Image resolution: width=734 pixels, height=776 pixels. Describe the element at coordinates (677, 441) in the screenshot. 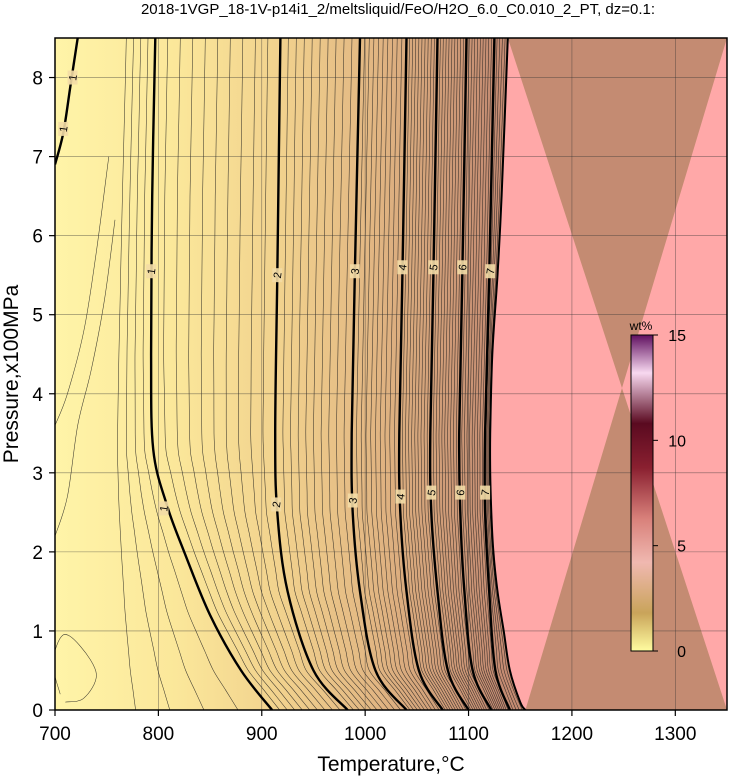

I see `colorbar-tick-label: 10` at that location.